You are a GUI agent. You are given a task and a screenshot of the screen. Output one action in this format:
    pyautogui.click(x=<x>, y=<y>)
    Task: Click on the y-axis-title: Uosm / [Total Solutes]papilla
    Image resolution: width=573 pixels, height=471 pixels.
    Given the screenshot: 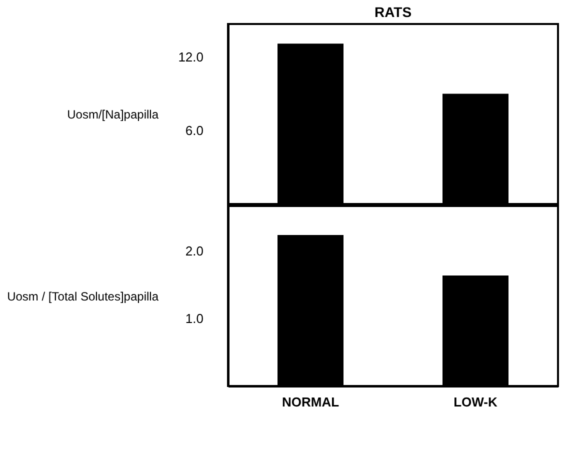 What is the action you would take?
    pyautogui.click(x=83, y=297)
    